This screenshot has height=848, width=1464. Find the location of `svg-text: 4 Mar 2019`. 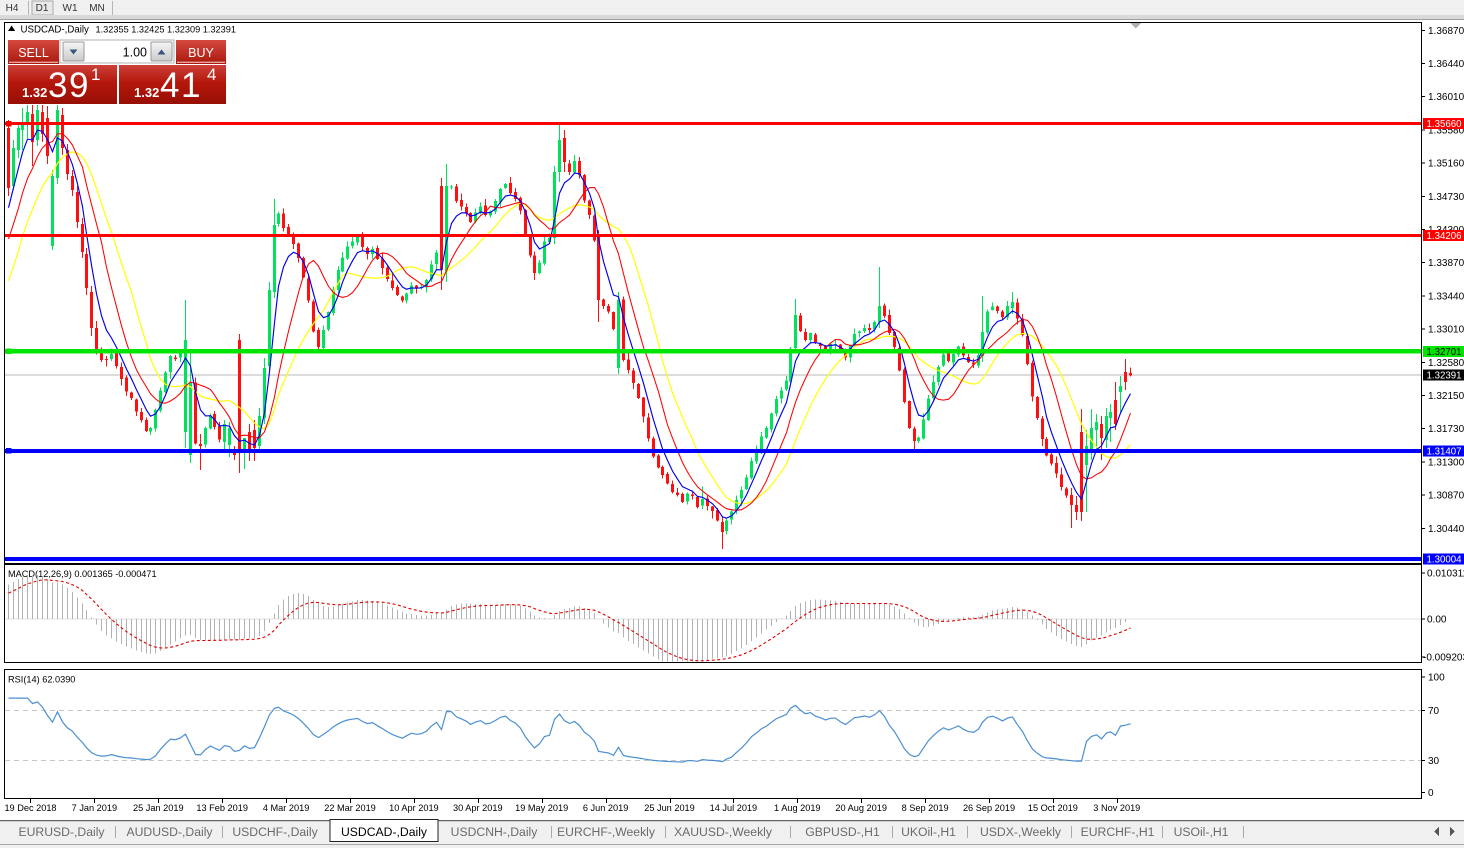

svg-text: 4 Mar 2019 is located at coordinates (286, 808).